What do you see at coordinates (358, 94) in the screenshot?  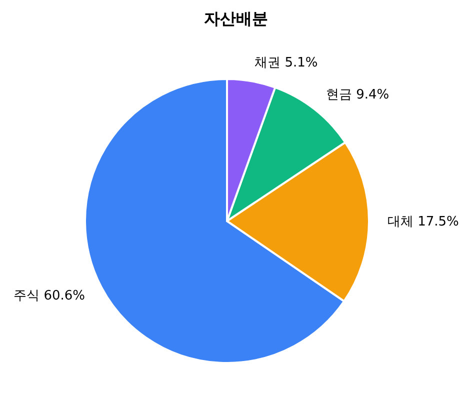 I see `slice-label: 현금 9.4%` at bounding box center [358, 94].